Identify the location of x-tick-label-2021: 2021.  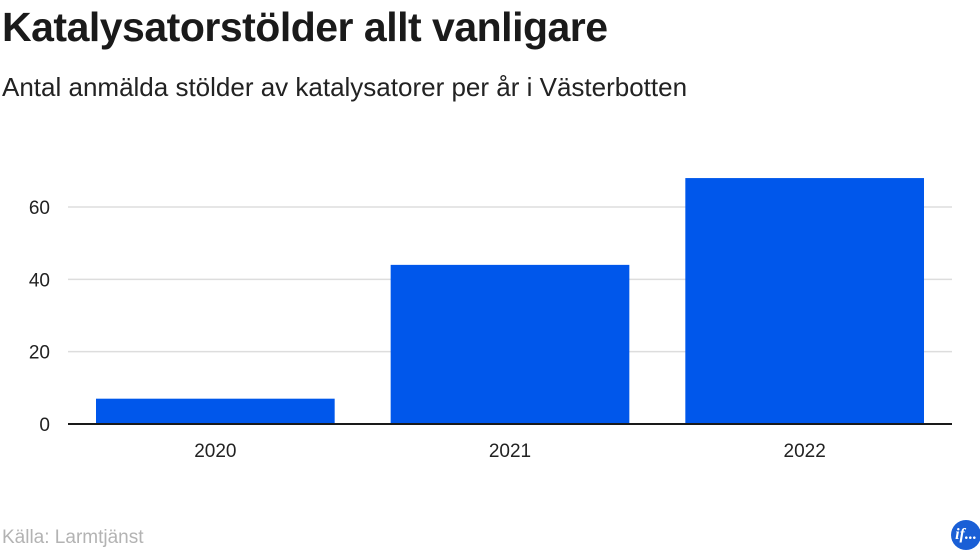
(510, 451).